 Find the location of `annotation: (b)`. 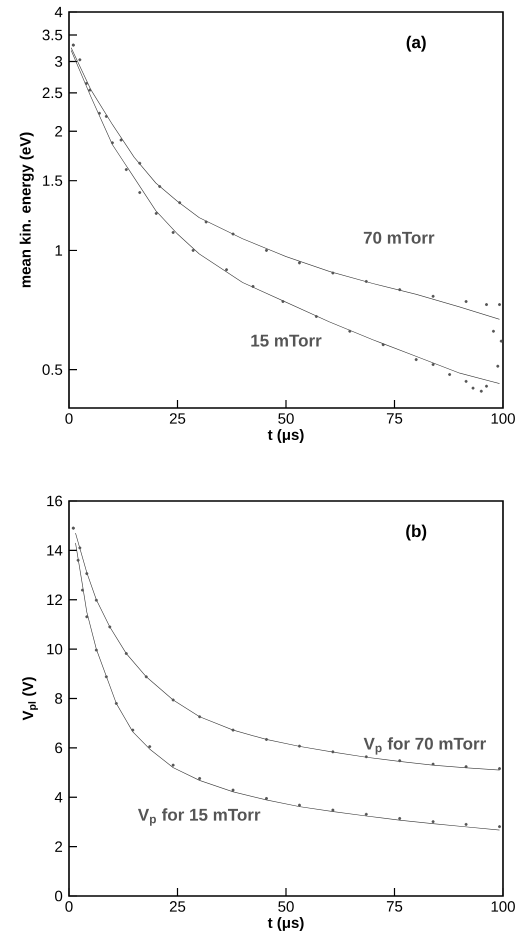

annotation: (b) is located at coordinates (416, 532).